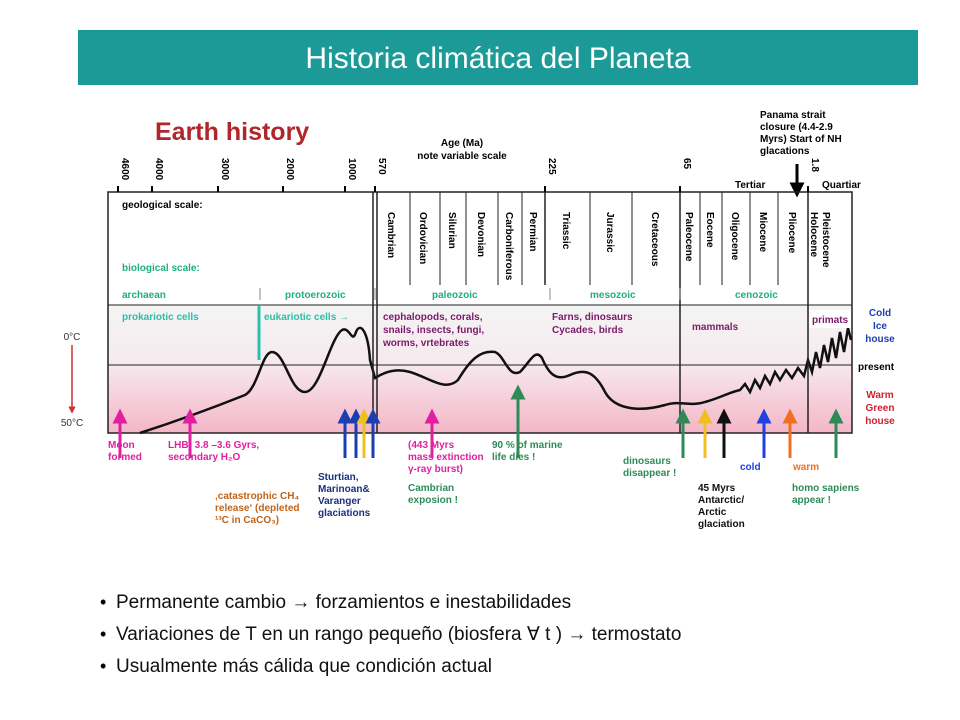 This screenshot has height=720, width=960. Describe the element at coordinates (551, 166) in the screenshot. I see `age-tick-label: 225` at that location.